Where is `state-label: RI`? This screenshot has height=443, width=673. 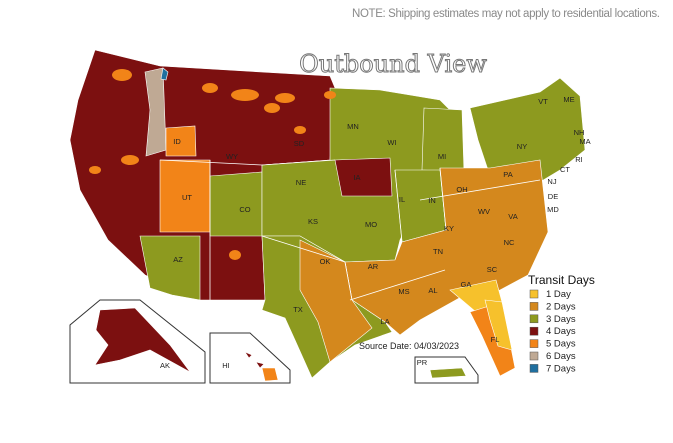 state-label: RI is located at coordinates (579, 159).